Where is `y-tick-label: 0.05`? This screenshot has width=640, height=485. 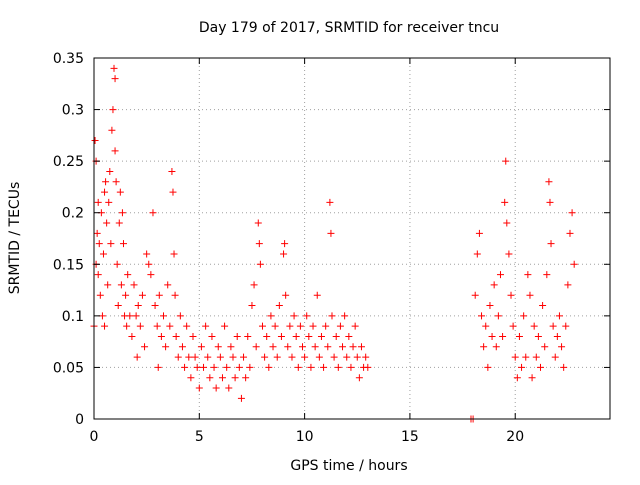 y-tick-label: 0.05 is located at coordinates (68, 368).